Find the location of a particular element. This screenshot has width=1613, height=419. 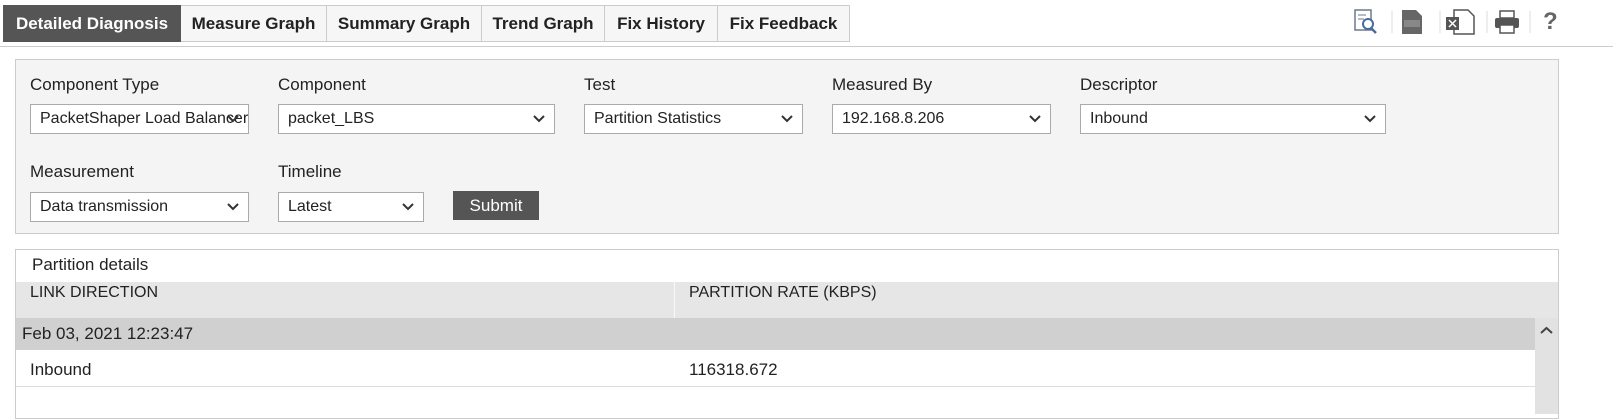

column-divider is located at coordinates (674, 300).